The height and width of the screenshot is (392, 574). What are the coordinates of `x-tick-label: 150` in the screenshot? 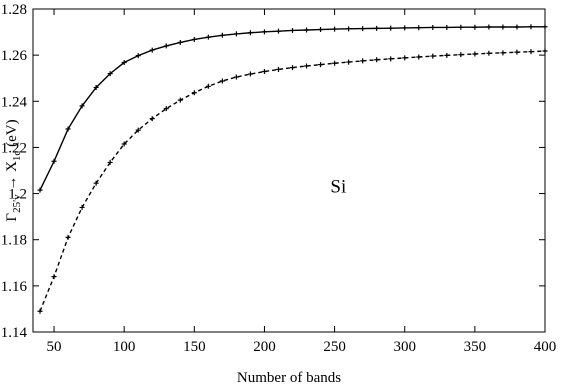 It's located at (194, 347).